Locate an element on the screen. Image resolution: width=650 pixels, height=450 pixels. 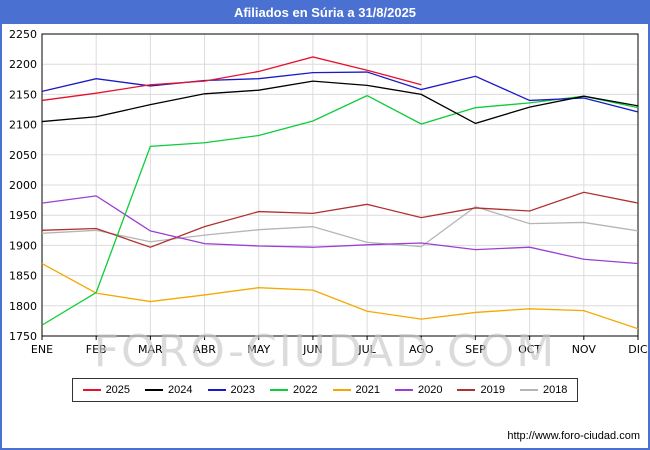
x-tick-label: SEP is located at coordinates (475, 349).